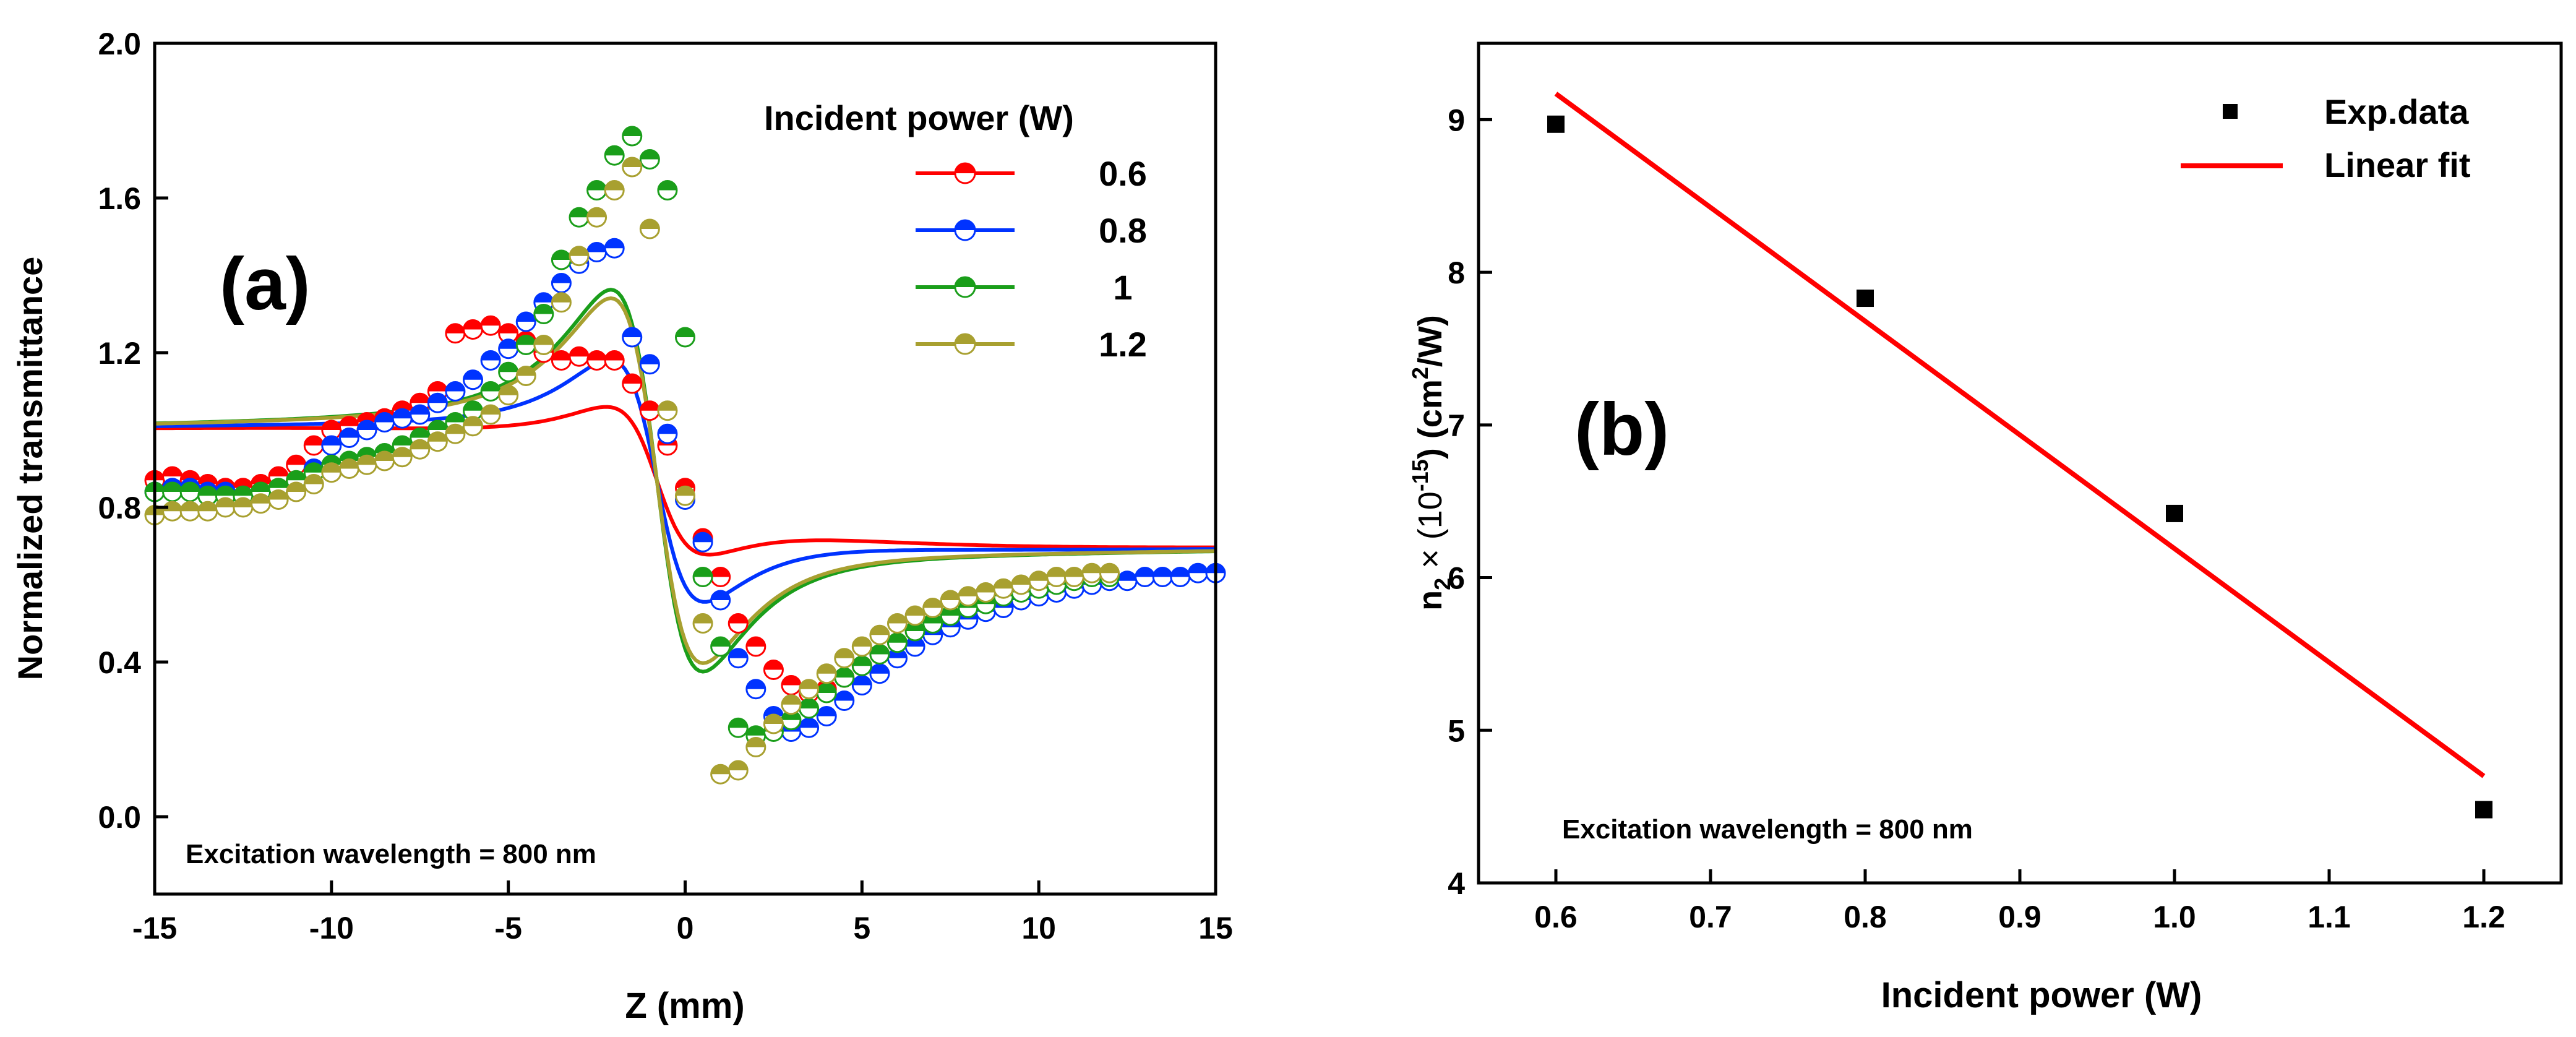 This screenshot has height=1037, width=2576. I want to click on a-x-tick-label: 5, so click(862, 928).